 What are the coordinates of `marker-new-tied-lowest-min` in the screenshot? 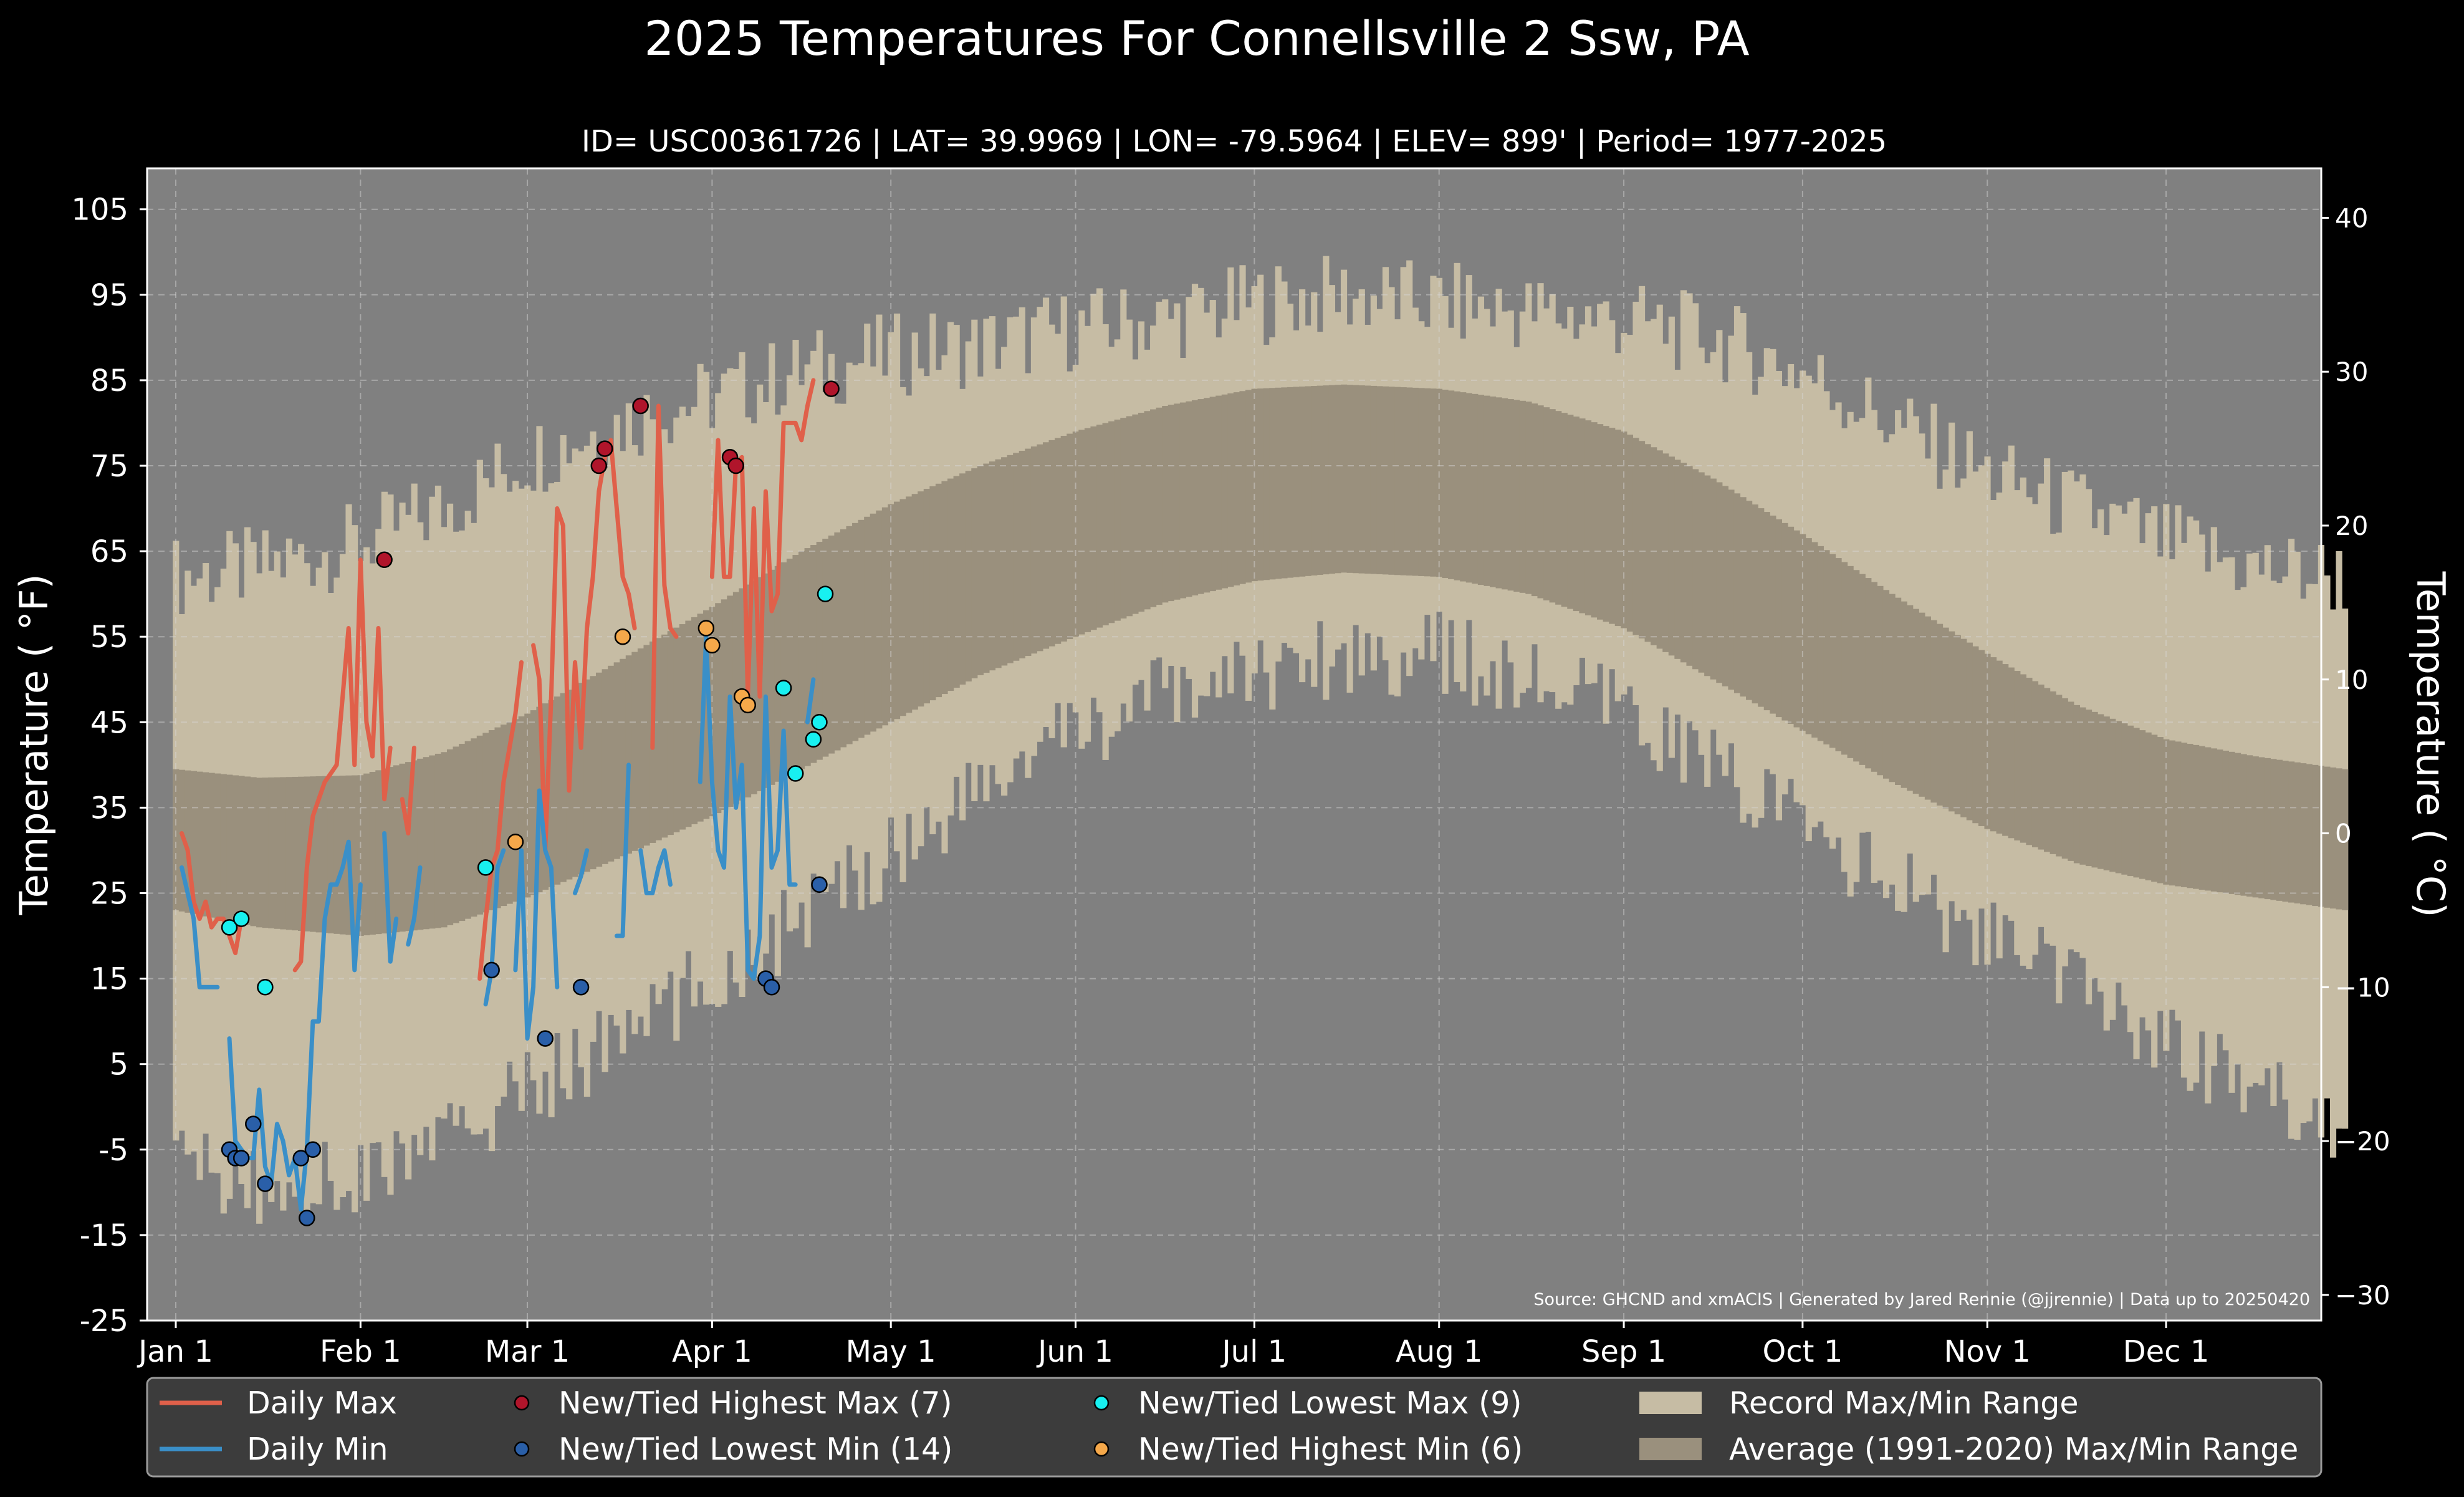 It's located at (301, 1158).